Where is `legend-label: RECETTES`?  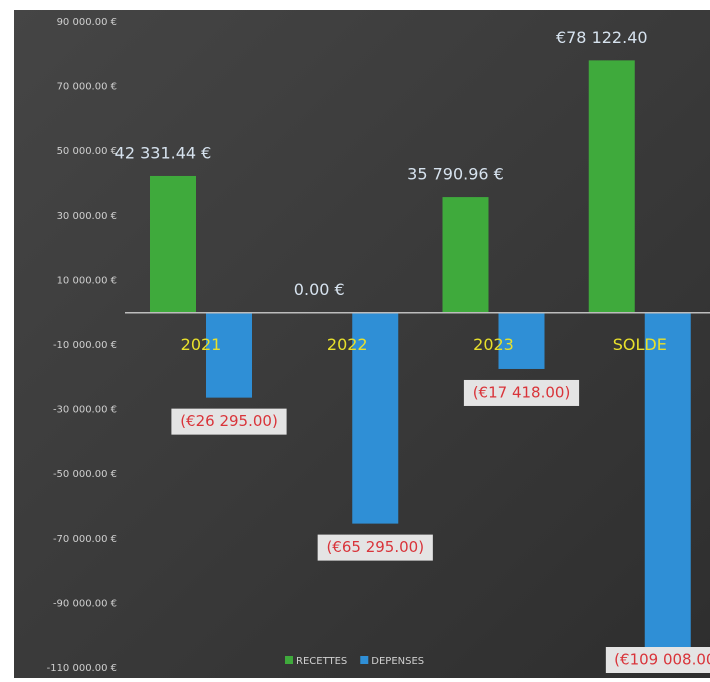
legend-label: RECETTES is located at coordinates (321, 661).